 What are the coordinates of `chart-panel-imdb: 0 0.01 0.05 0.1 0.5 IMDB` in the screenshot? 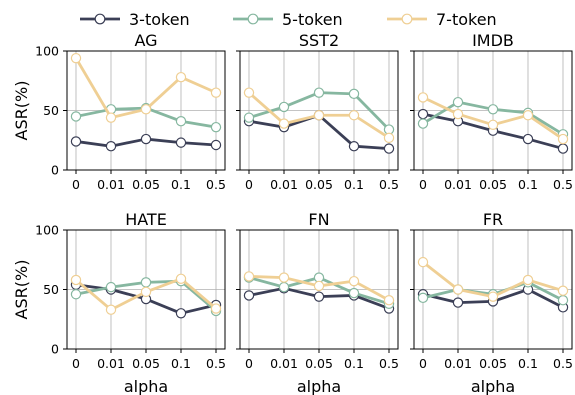 It's located at (491, 111).